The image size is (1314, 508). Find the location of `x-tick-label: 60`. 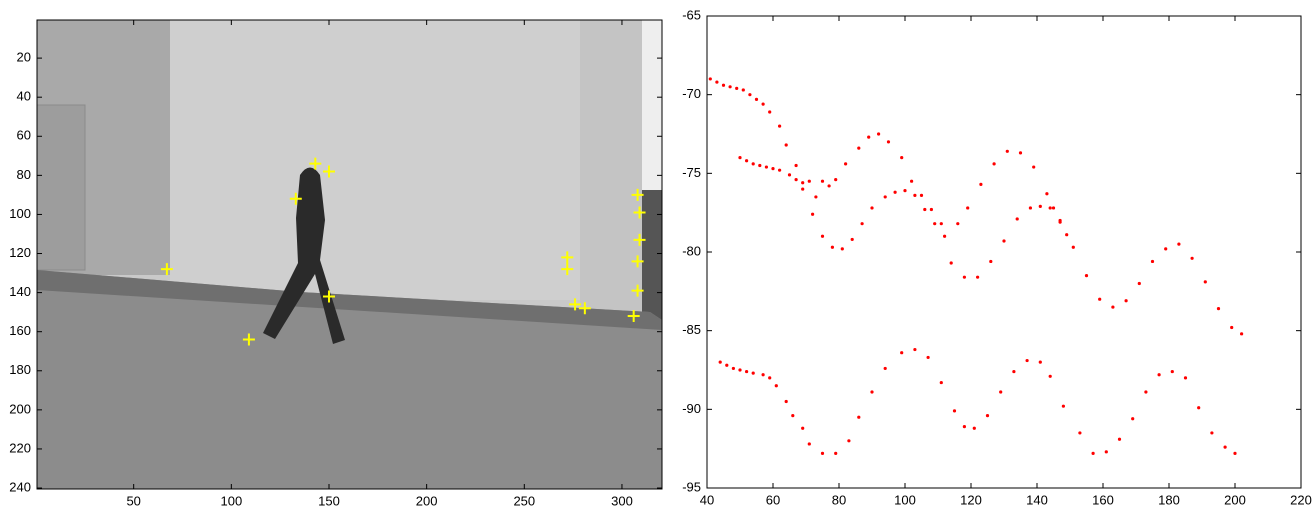

x-tick-label: 60 is located at coordinates (773, 499).